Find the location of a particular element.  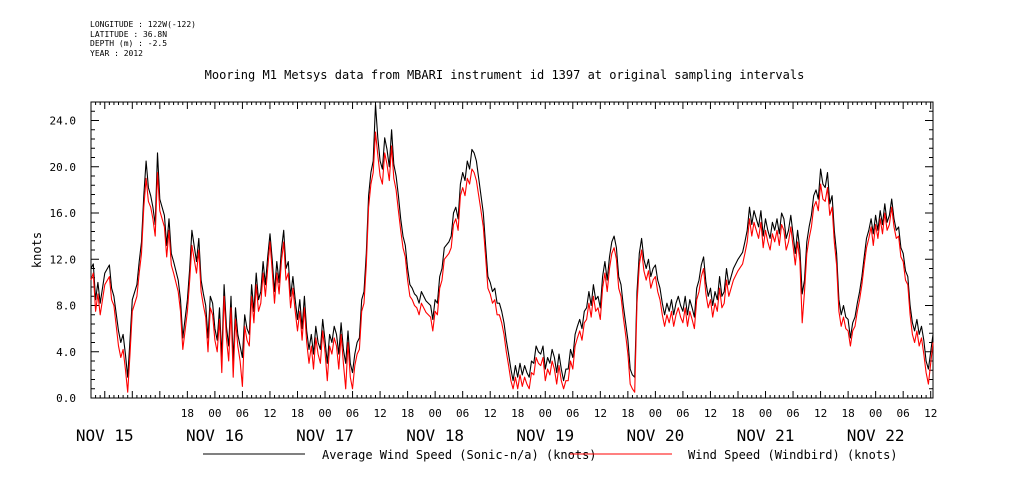

y-tick-label: 8.0 is located at coordinates (66, 306).